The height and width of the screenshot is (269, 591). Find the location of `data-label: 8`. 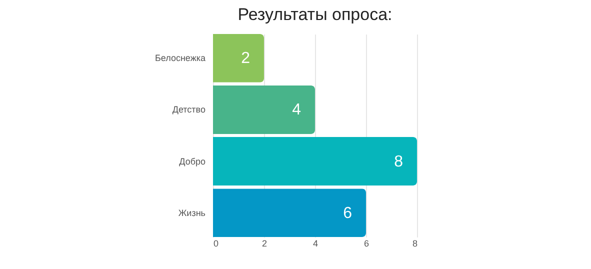

data-label: 8 is located at coordinates (399, 161).